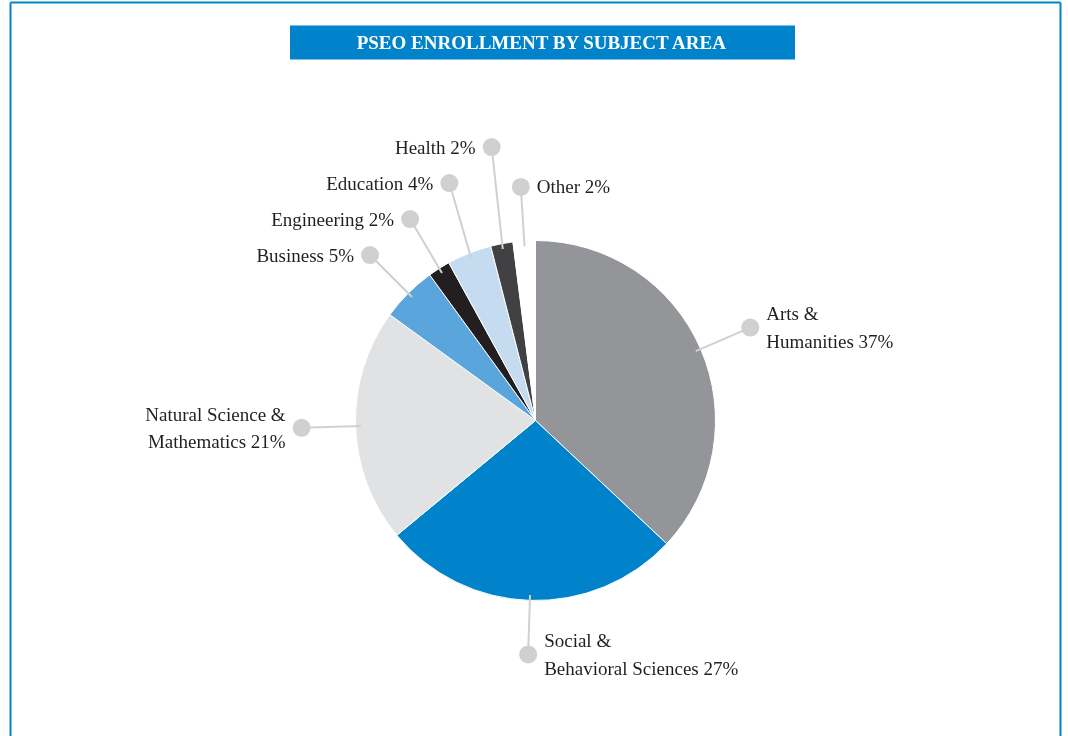 This screenshot has width=1068, height=736. What do you see at coordinates (380, 183) in the screenshot?
I see `slice-label: Education 4%` at bounding box center [380, 183].